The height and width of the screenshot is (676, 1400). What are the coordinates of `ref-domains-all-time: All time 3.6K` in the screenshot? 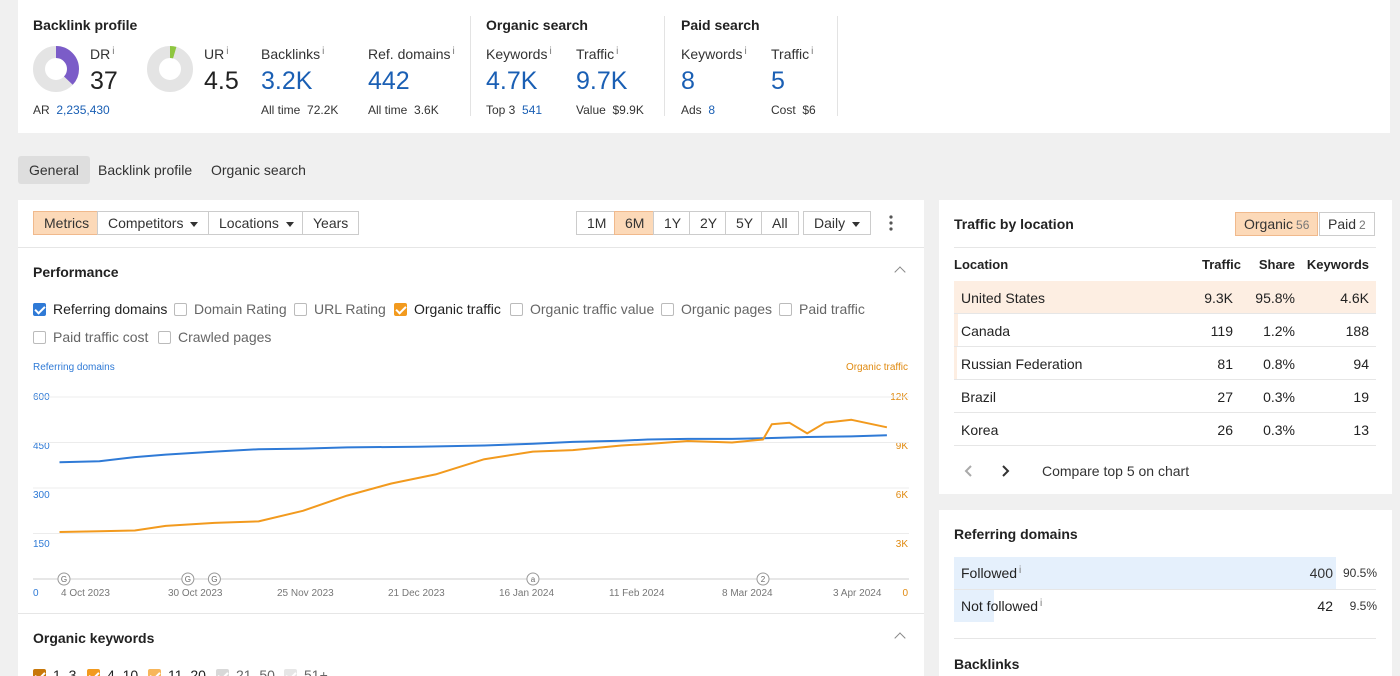 It's located at (403, 110).